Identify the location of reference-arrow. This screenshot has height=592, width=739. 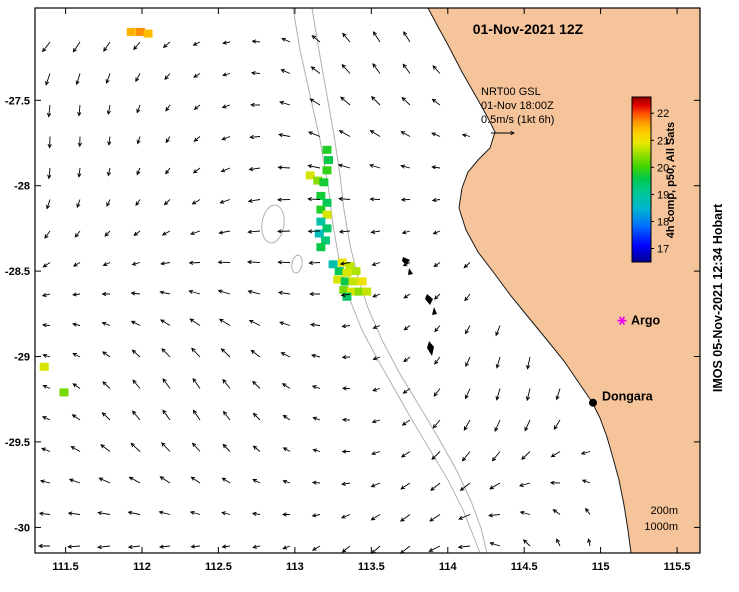
(503, 133).